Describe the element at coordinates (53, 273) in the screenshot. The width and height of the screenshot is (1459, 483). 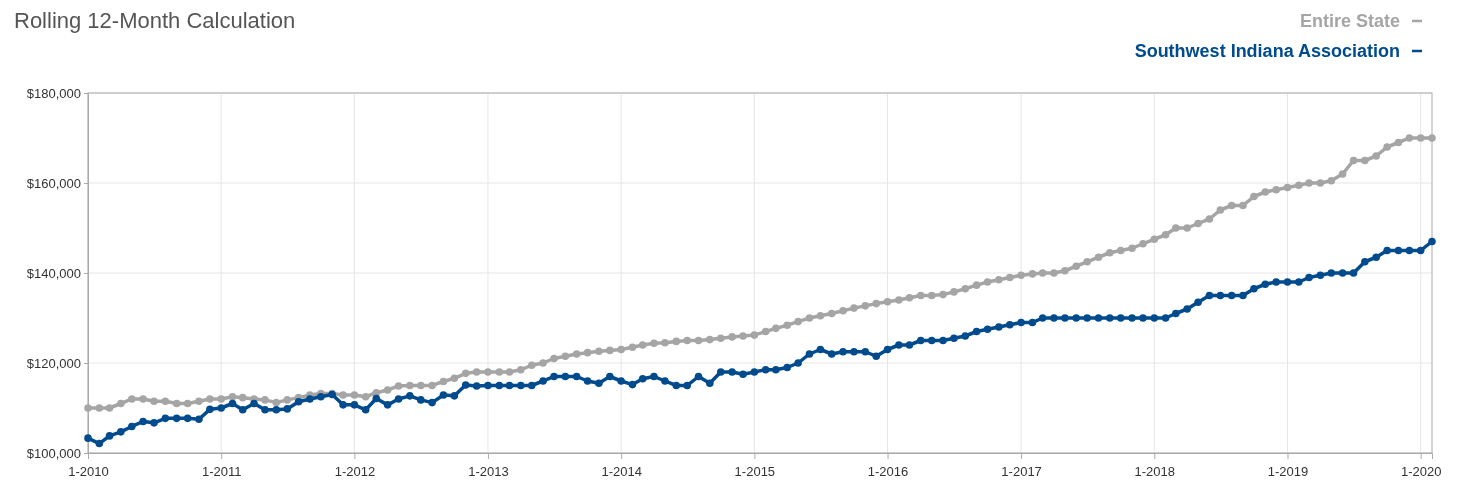
I see `y-tick-label: $140,000` at that location.